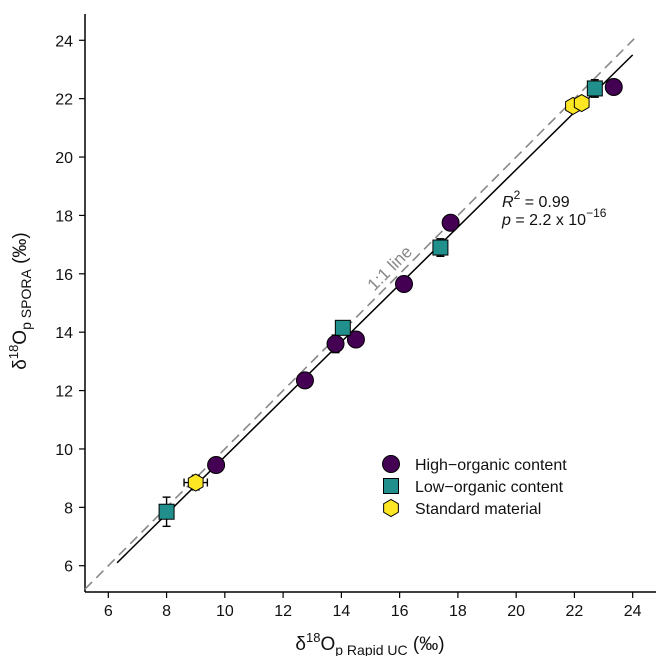 Image resolution: width=657 pixels, height=656 pixels. Describe the element at coordinates (64, 392) in the screenshot. I see `y-tick-label: 12` at that location.